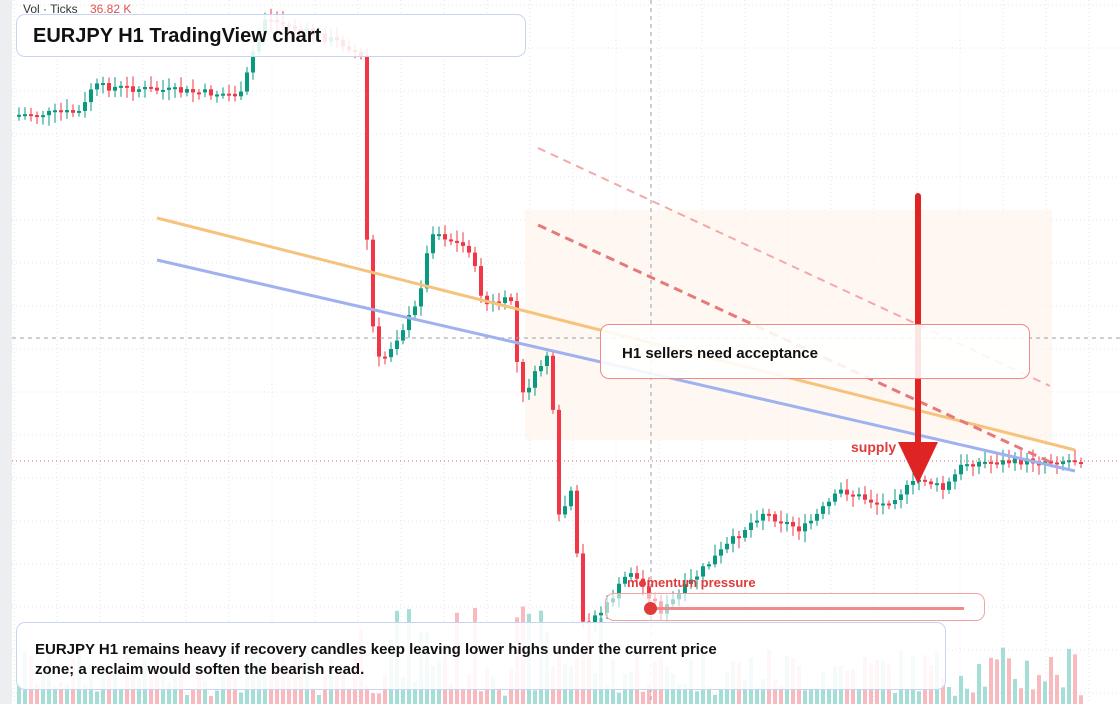 Image resolution: width=1120 pixels, height=704 pixels. Describe the element at coordinates (6, 352) in the screenshot. I see `left-strip` at that location.